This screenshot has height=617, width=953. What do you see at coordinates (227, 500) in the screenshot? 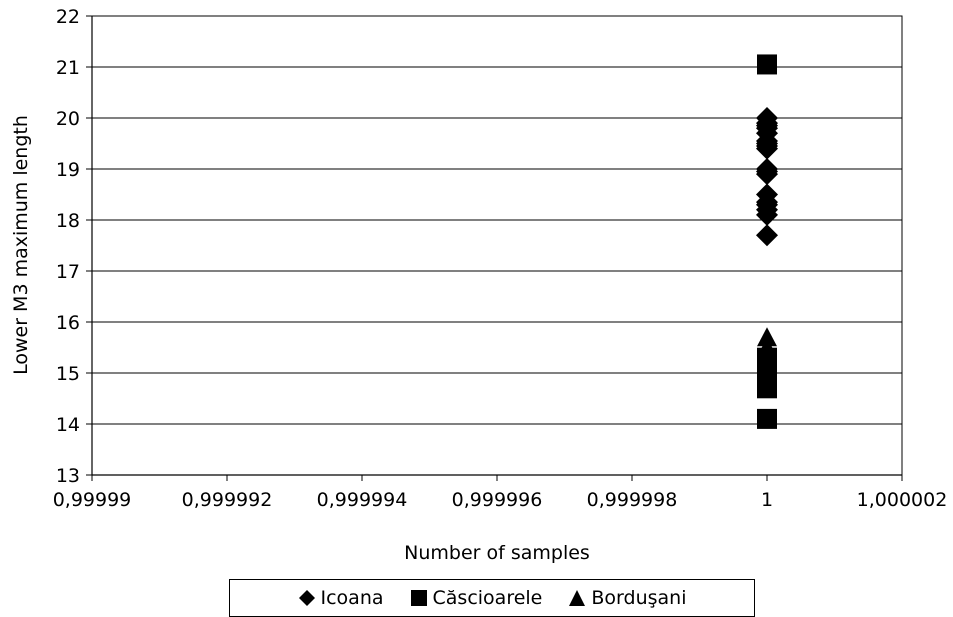
I see `x-tick-label: 0,999992` at bounding box center [227, 500].